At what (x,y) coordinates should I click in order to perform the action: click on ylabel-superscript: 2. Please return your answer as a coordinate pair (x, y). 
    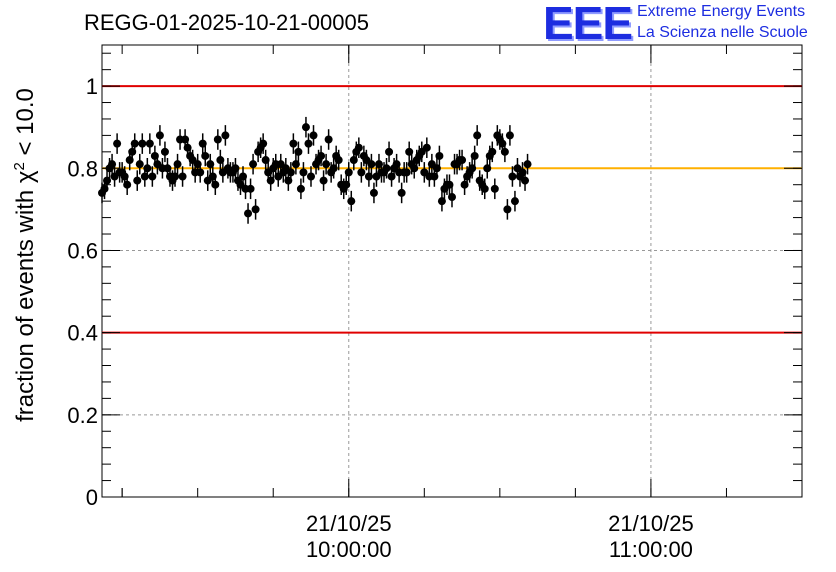
    Looking at the image, I should click on (19, 166).